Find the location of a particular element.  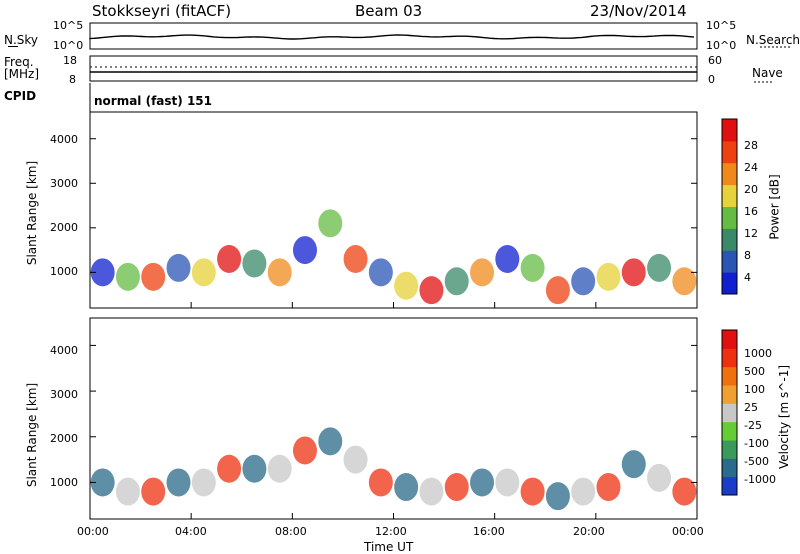

station-title: Stokkseyri (fitACF) is located at coordinates (162, 11).